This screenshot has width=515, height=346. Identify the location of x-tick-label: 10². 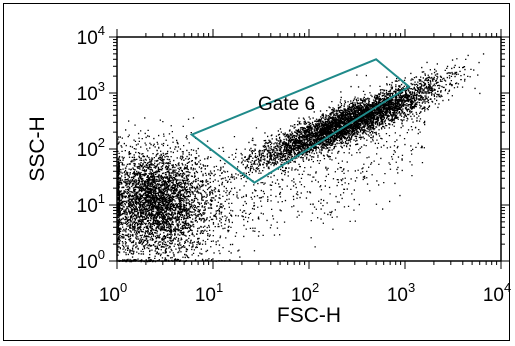
(305, 293).